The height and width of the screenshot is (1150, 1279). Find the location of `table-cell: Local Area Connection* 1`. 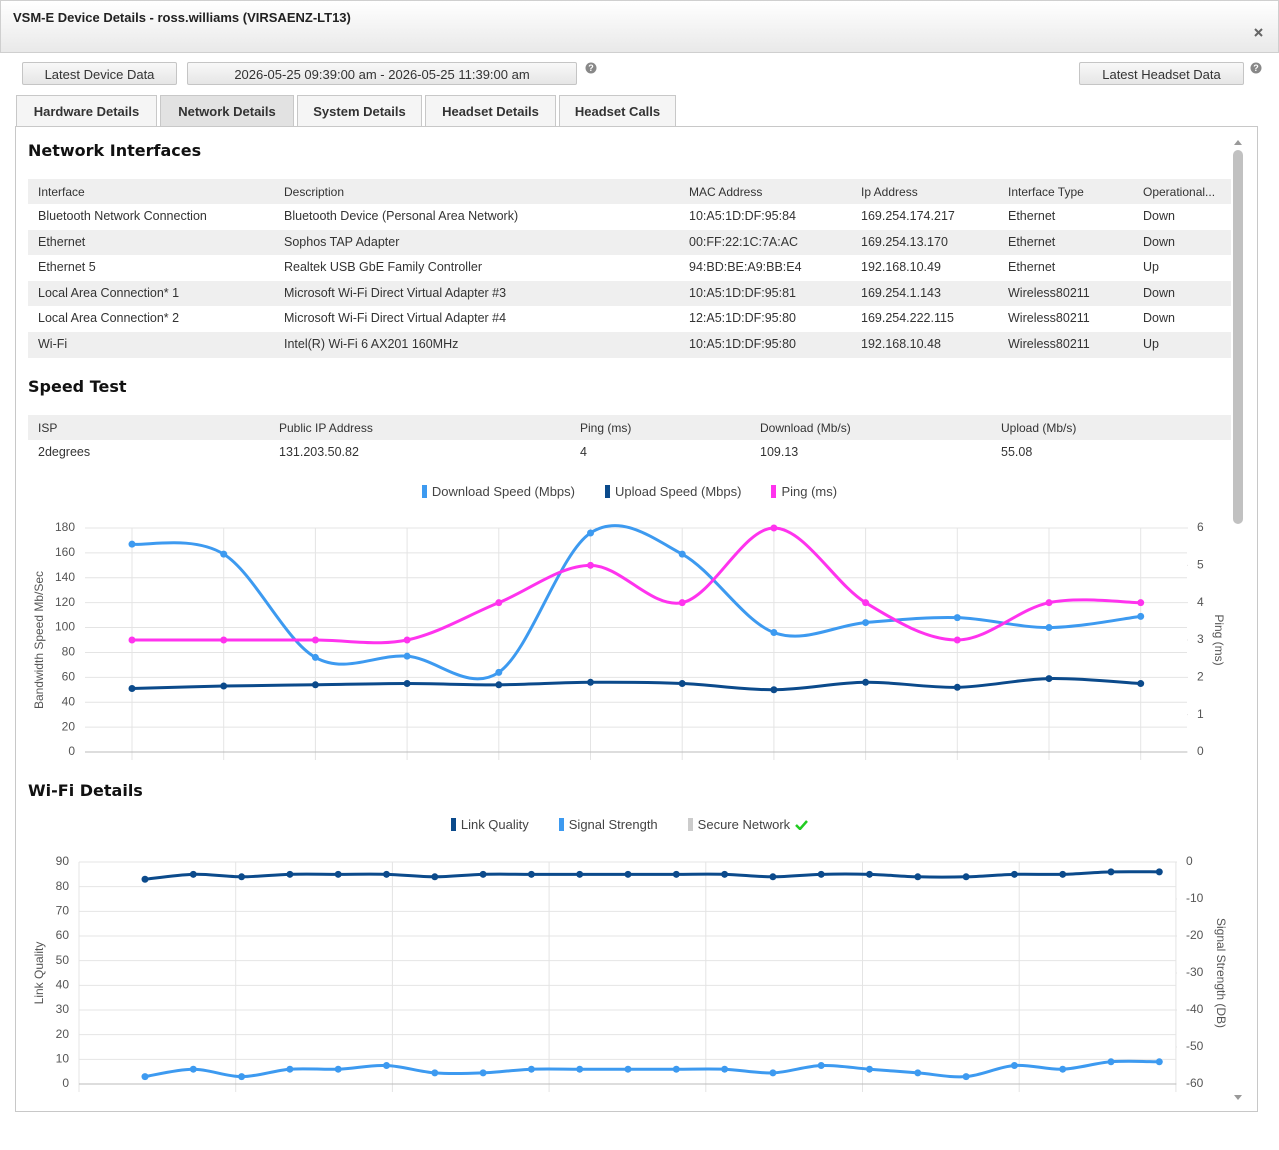

table-cell: Local Area Connection* 1 is located at coordinates (109, 292).